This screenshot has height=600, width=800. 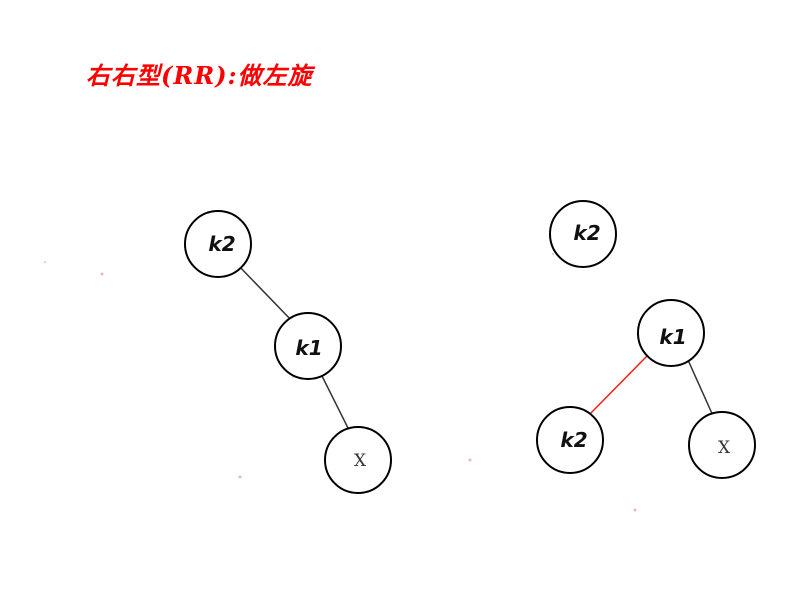 I want to click on before-tree: k2 k1 X, so click(x=288, y=352).